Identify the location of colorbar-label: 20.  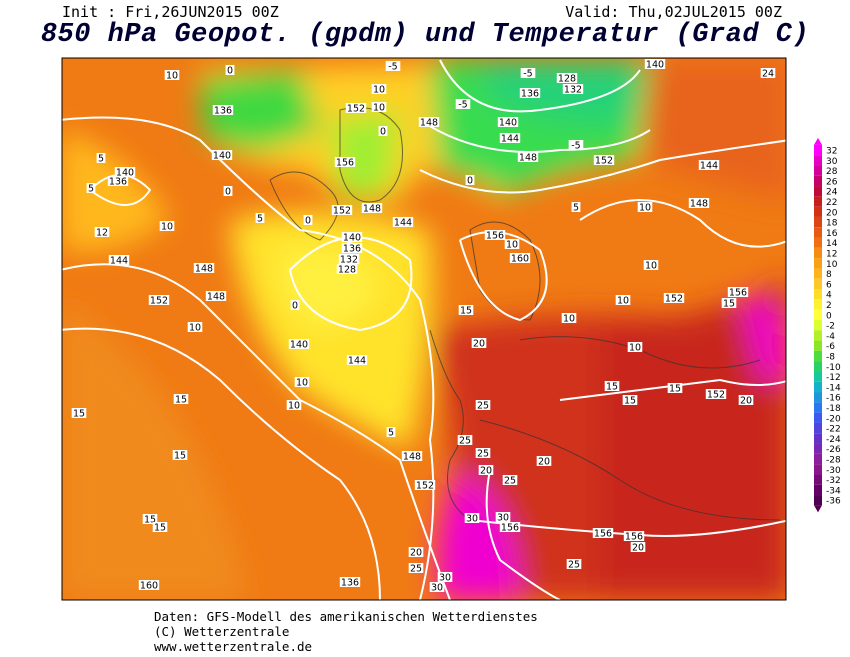
(832, 213).